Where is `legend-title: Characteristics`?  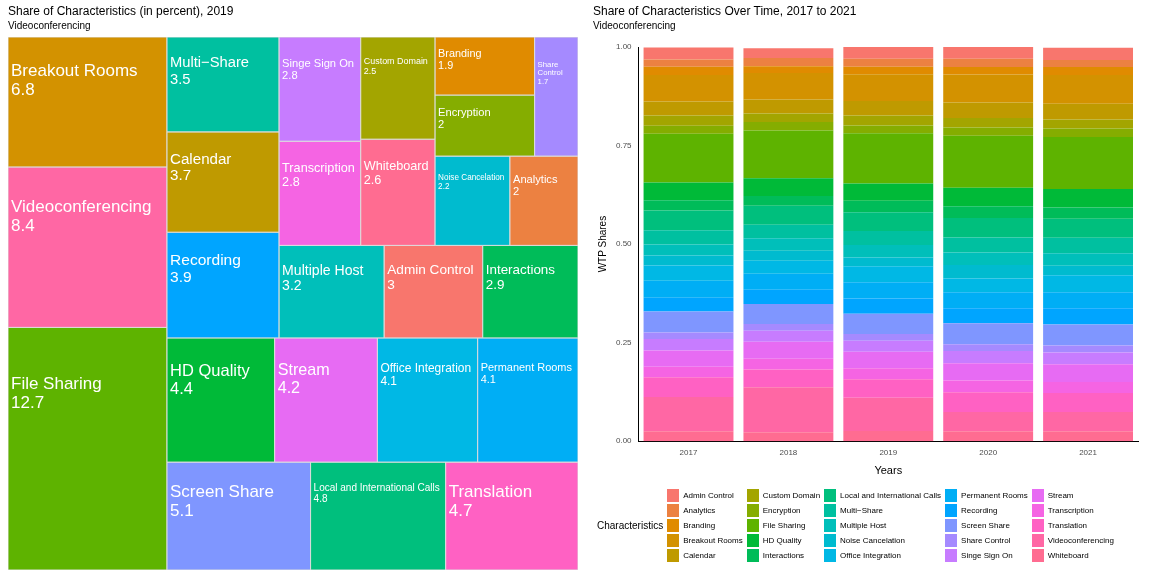 legend-title: Characteristics is located at coordinates (630, 525).